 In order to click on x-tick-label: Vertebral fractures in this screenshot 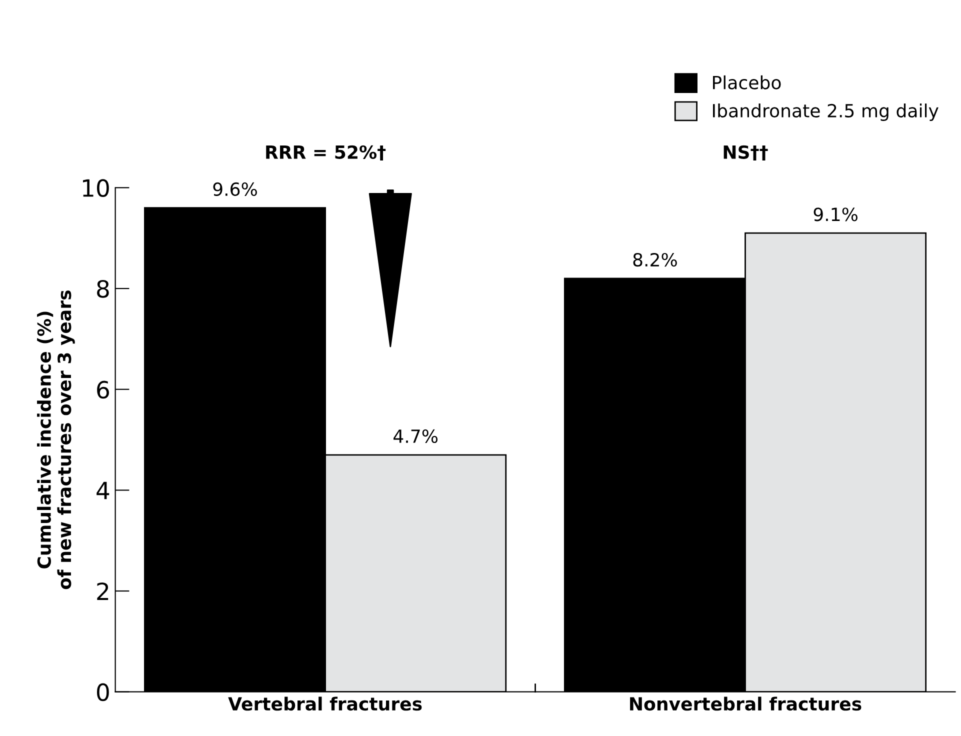, I will do `click(325, 703)`.